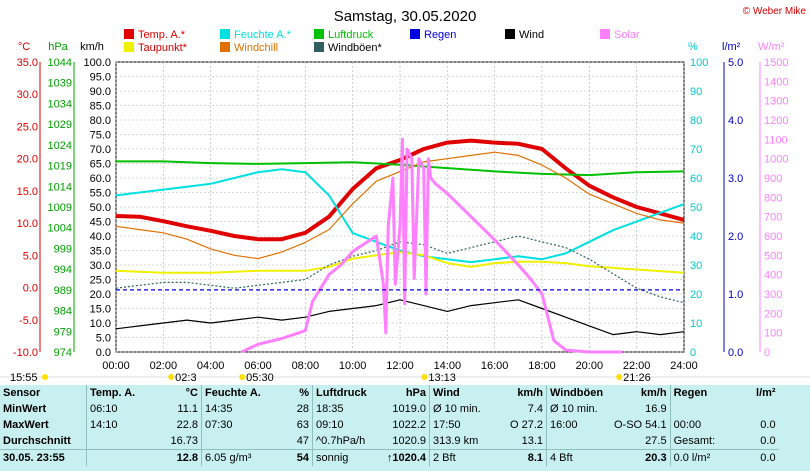 This screenshot has height=471, width=810. I want to click on wind-axis-tick-label: 0.0, so click(103, 353).